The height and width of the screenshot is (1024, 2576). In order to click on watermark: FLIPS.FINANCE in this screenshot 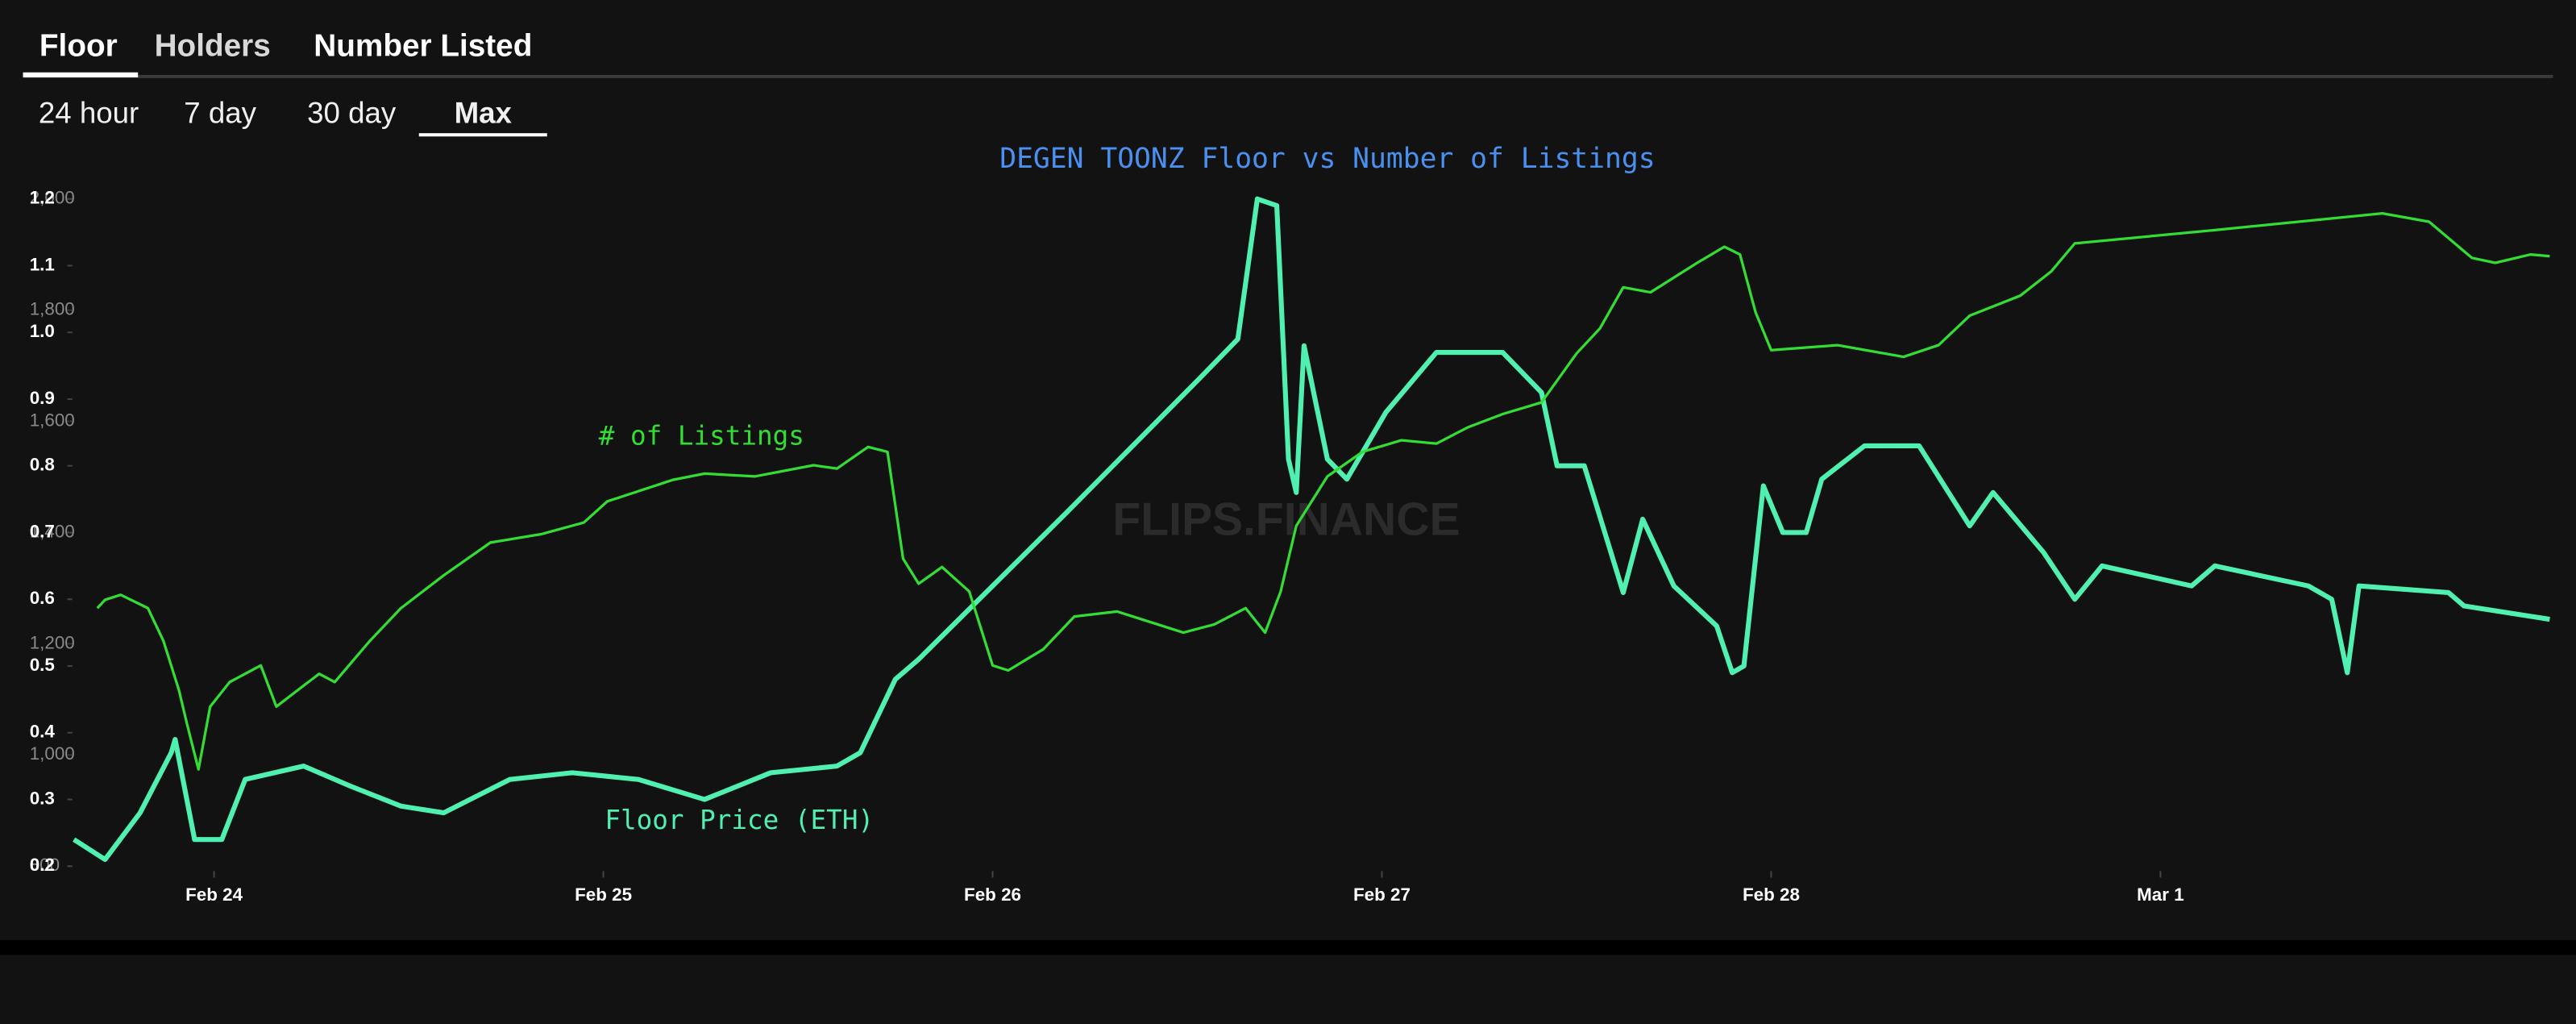, I will do `click(1286, 519)`.